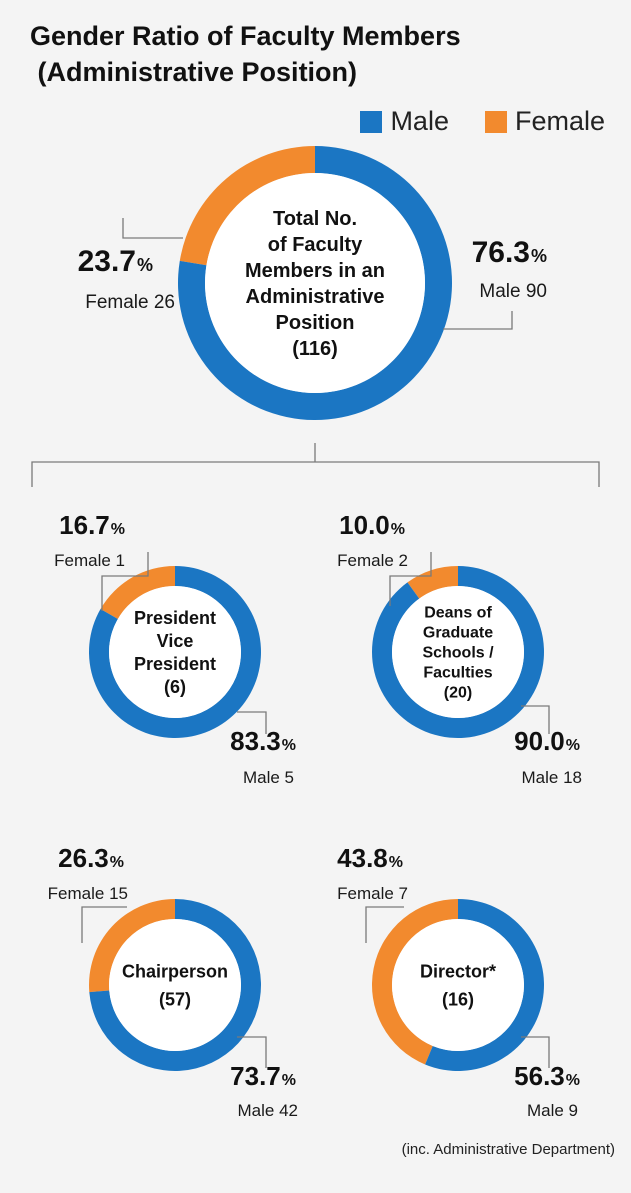  What do you see at coordinates (371, 121) in the screenshot?
I see `legend-swatch-male` at bounding box center [371, 121].